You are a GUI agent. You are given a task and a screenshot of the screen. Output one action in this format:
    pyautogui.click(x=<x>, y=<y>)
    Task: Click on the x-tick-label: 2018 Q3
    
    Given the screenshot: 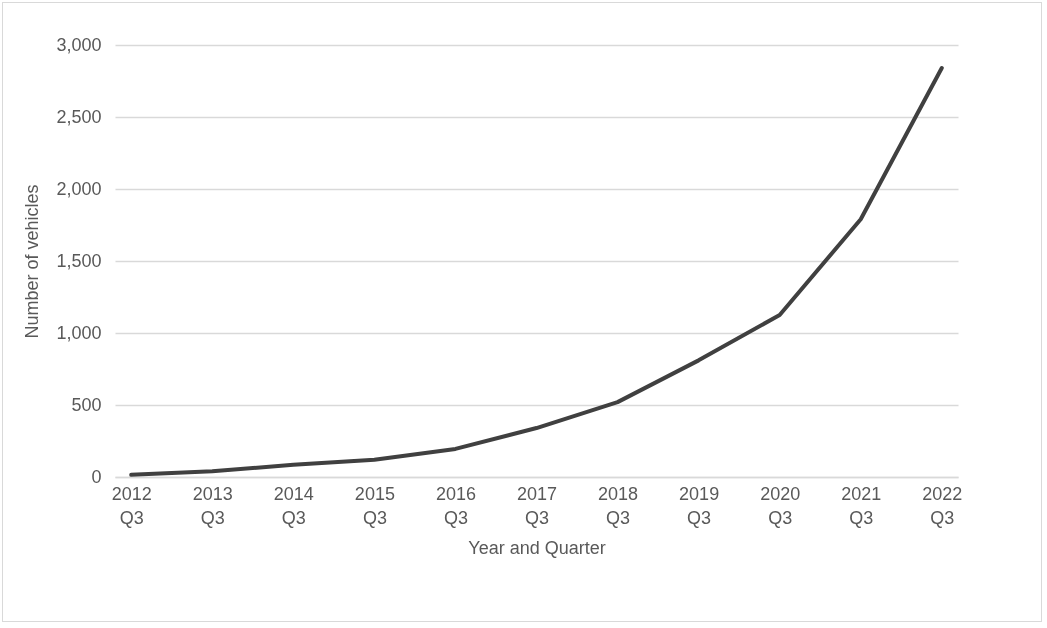 What is the action you would take?
    pyautogui.click(x=618, y=505)
    